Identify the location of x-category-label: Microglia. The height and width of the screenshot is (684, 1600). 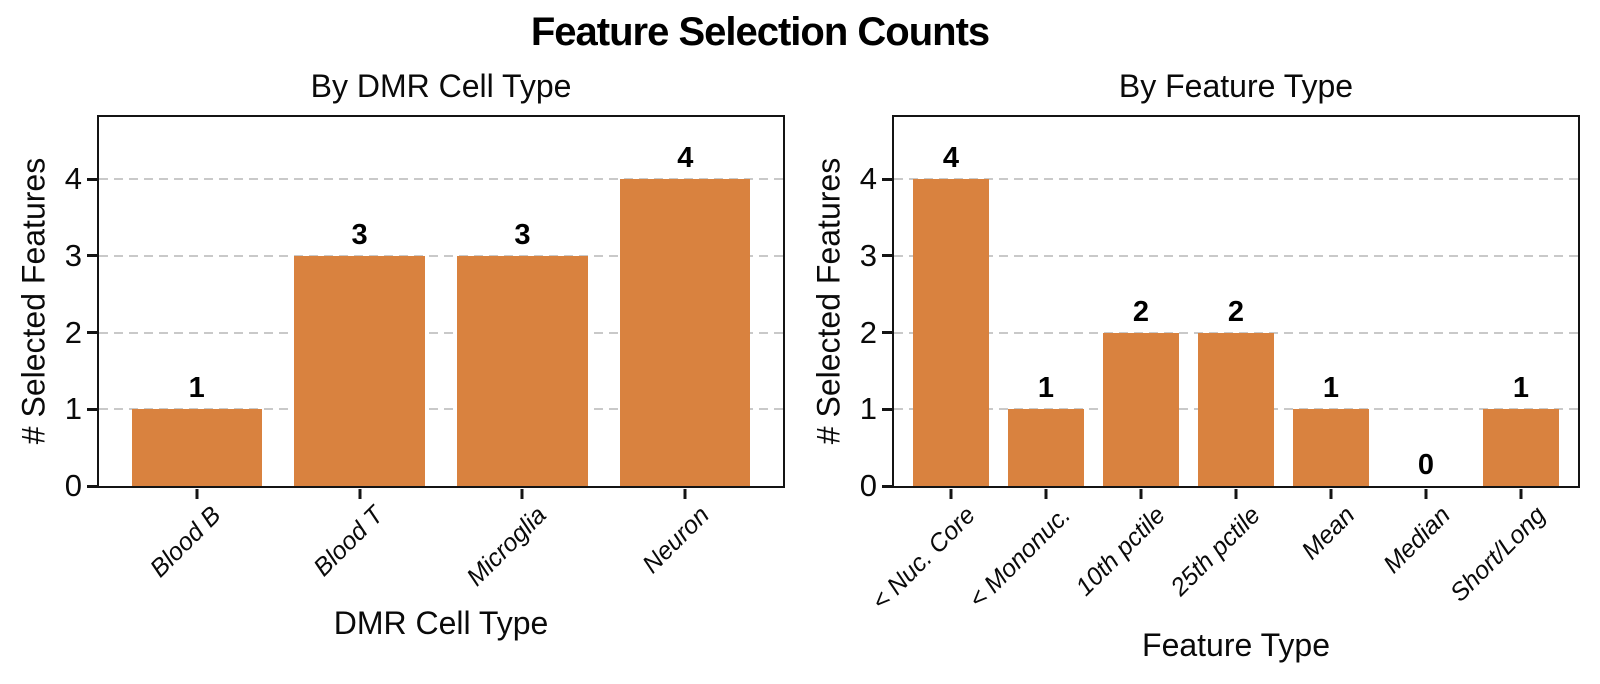
(507, 546).